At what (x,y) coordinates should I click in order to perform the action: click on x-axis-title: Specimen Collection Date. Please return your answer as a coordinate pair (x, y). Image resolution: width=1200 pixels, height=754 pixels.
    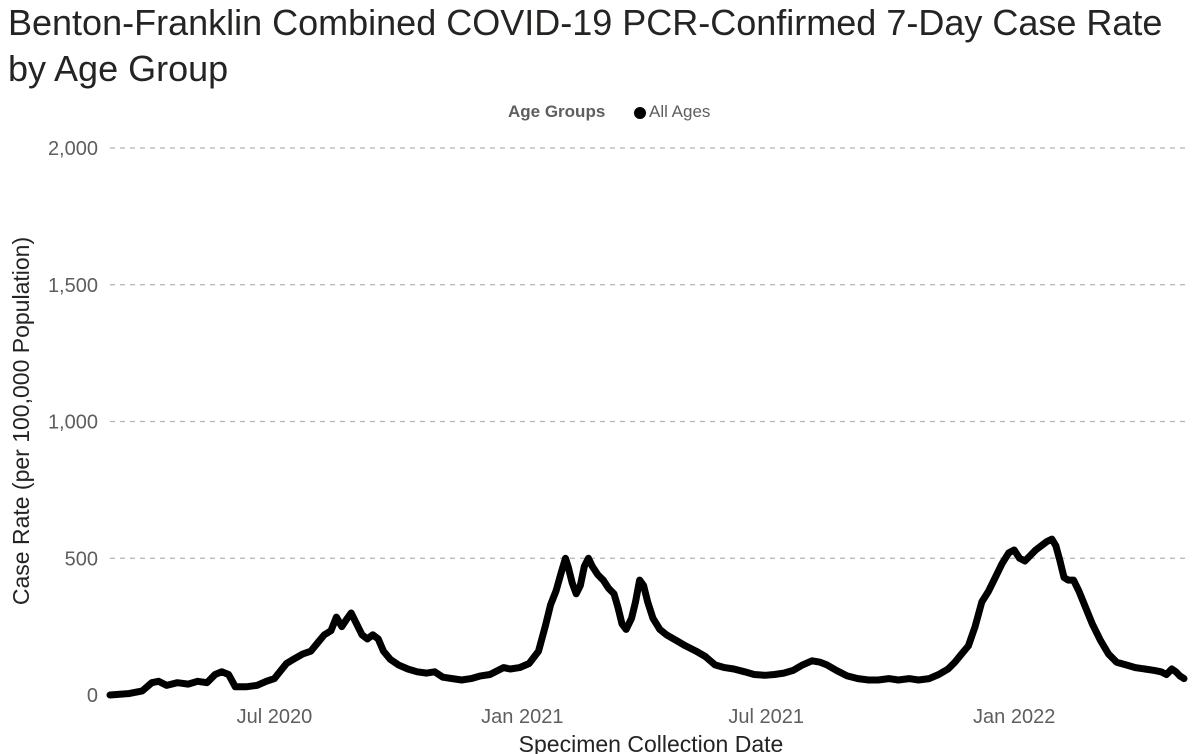
    Looking at the image, I should click on (651, 742).